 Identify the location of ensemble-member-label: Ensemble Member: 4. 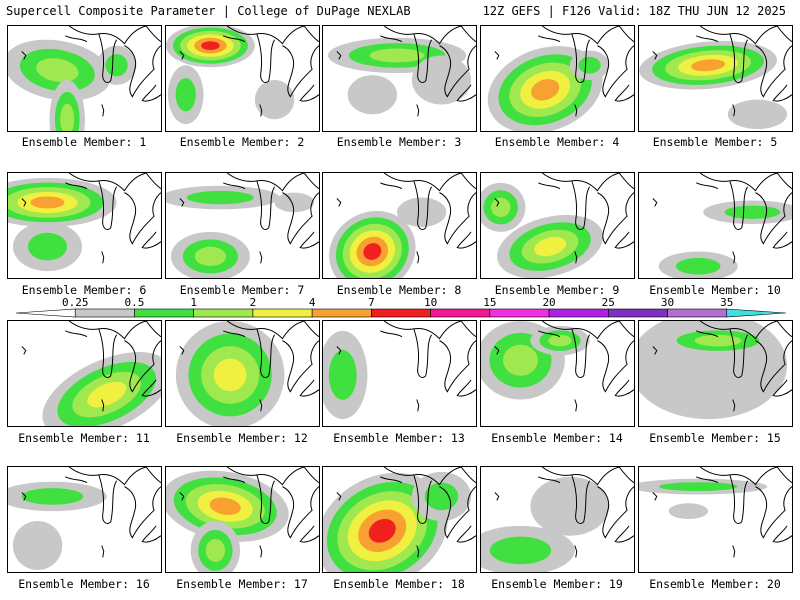
(557, 142).